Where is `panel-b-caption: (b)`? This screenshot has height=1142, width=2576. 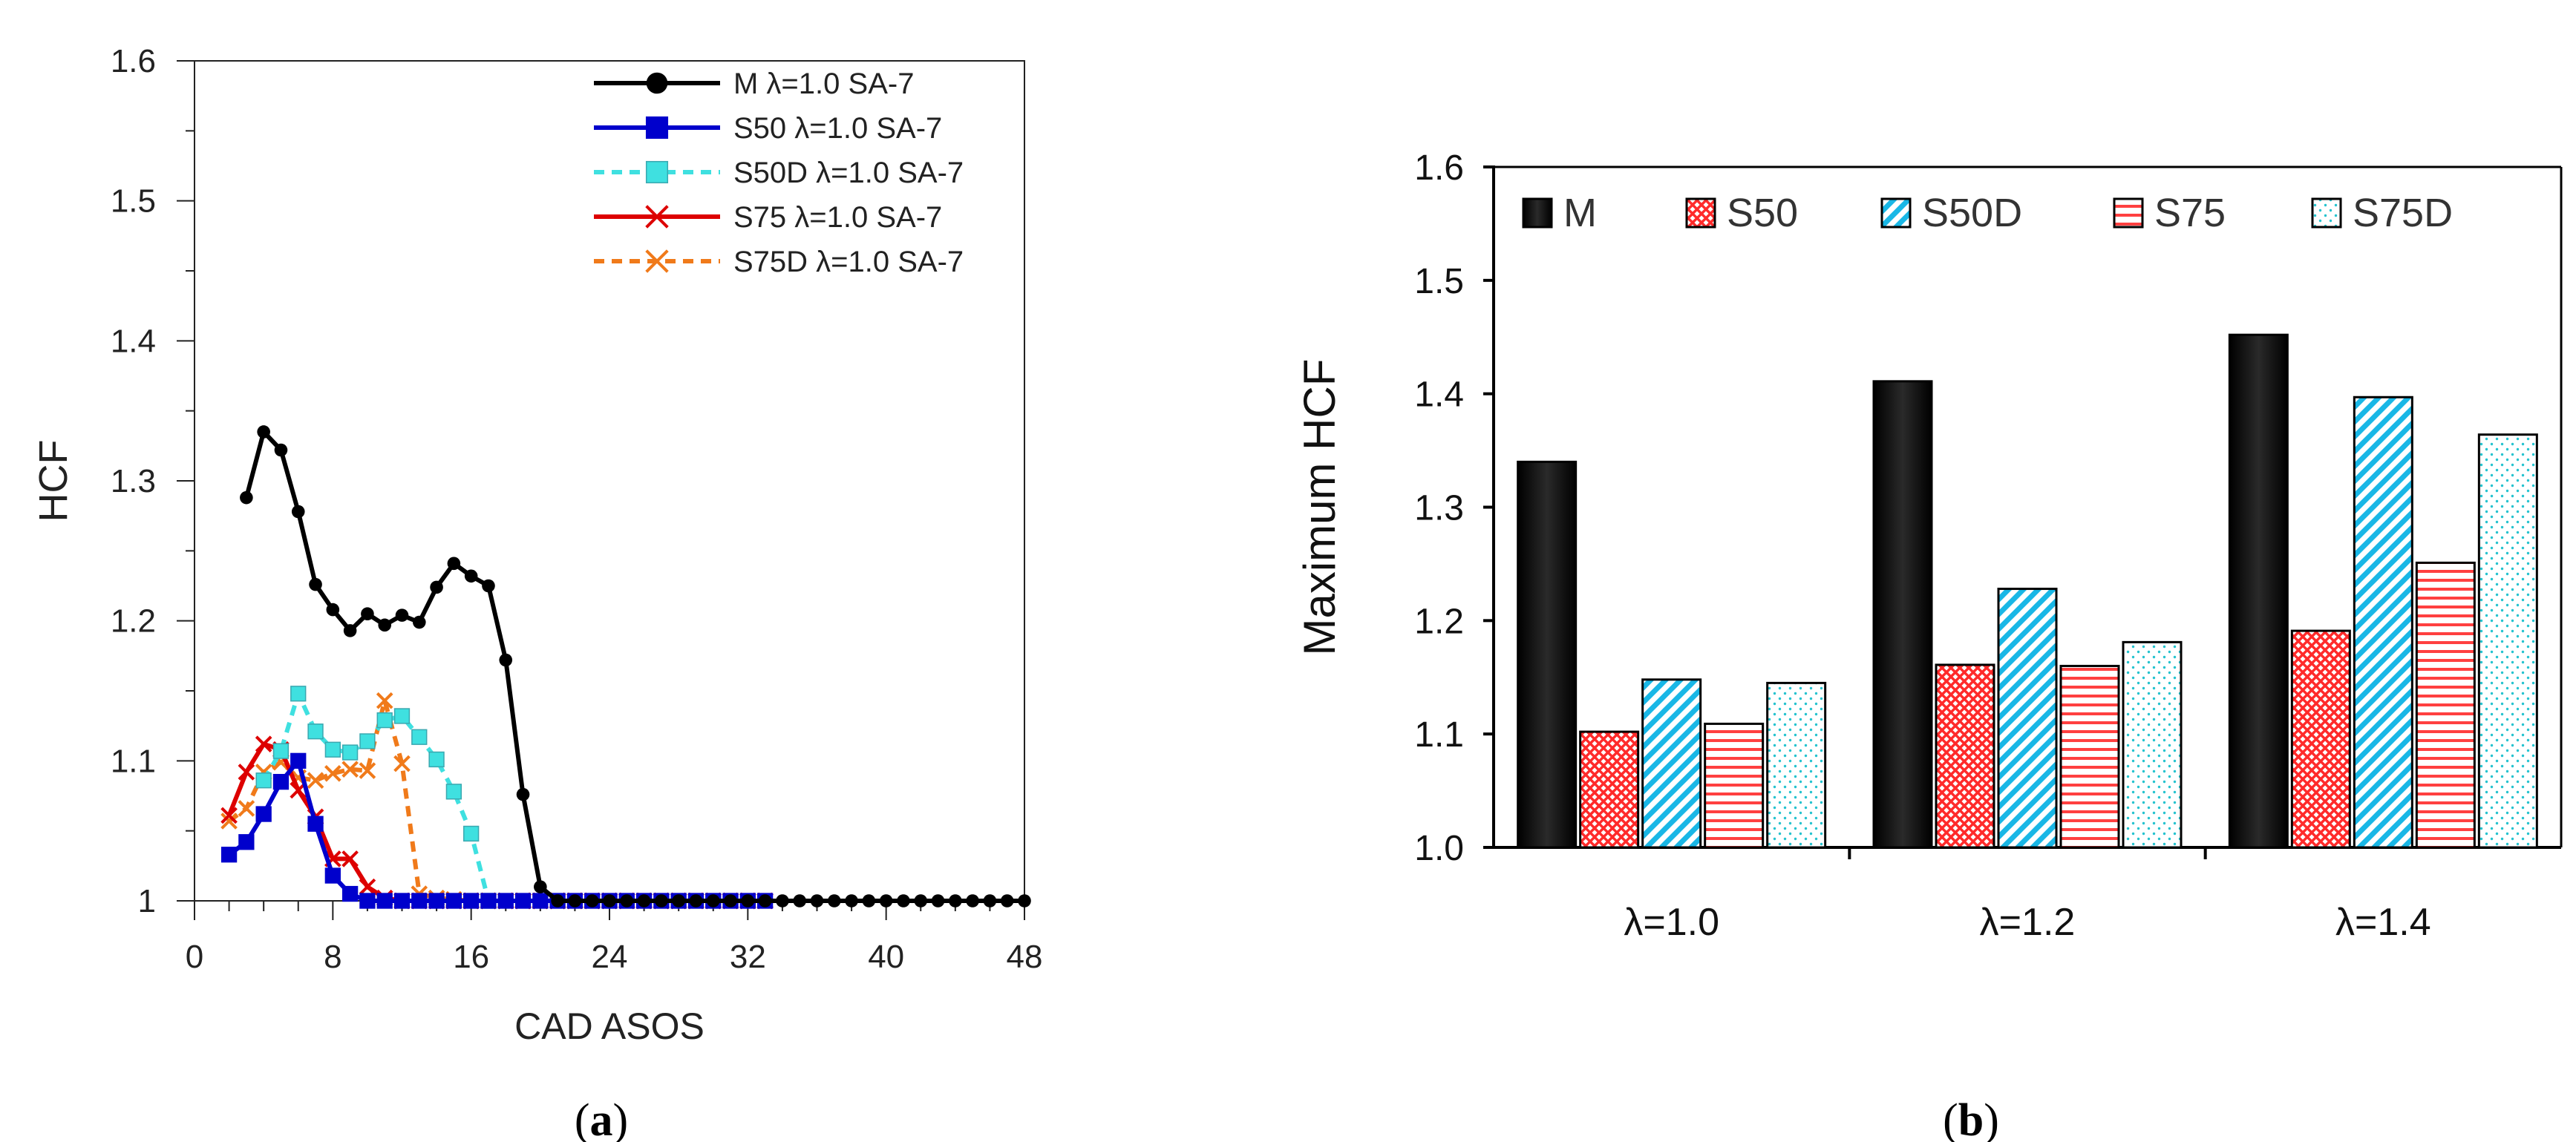
panel-b-caption: (b) is located at coordinates (1971, 1118).